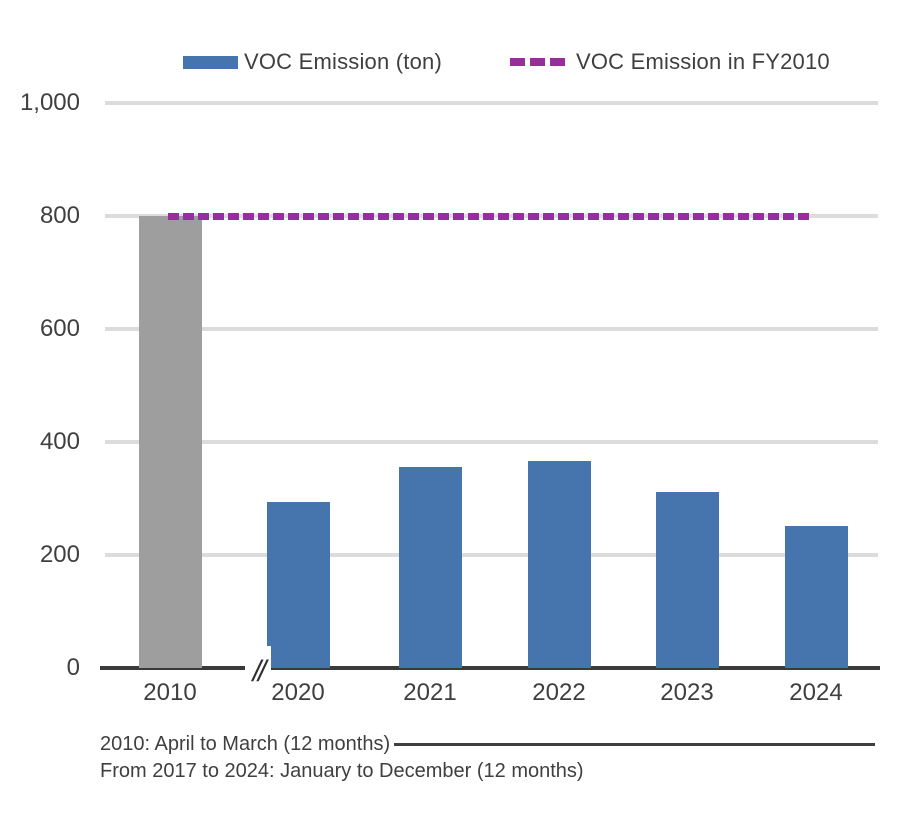  I want to click on legend-item-voc-emission-fy2010: VOC Emission in FY2010, so click(670, 62).